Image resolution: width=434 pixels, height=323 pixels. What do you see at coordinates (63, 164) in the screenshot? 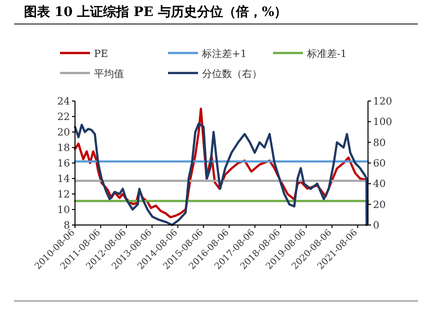
I see `y-tick-label: 16` at bounding box center [63, 164].